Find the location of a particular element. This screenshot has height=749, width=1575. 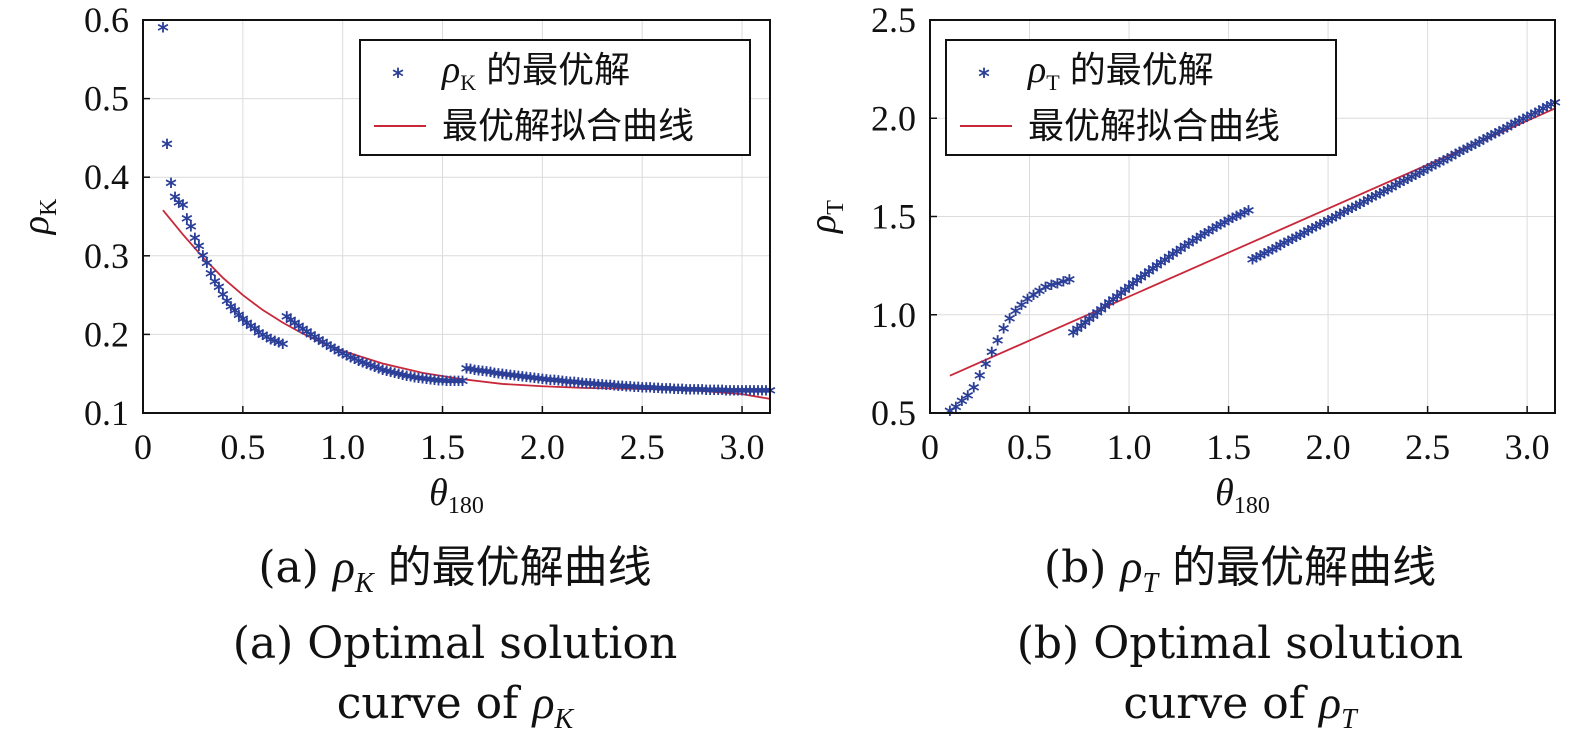

x-tick-label: 3.0 is located at coordinates (1527, 447).